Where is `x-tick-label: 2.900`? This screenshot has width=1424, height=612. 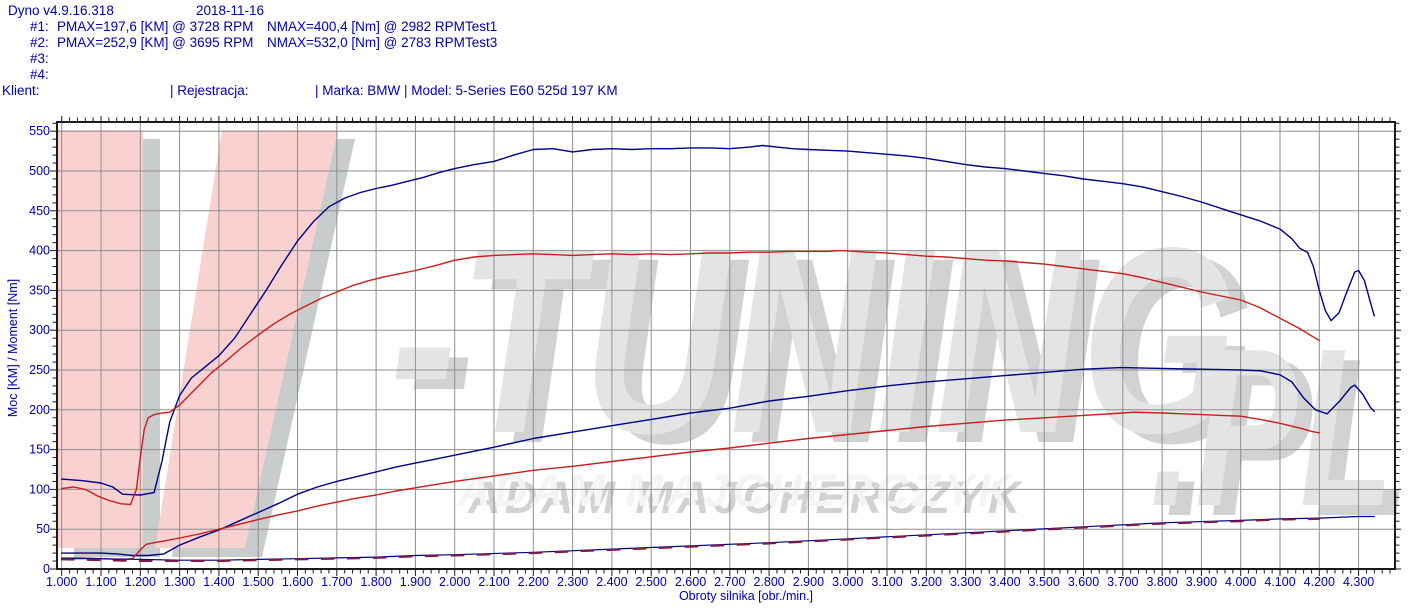
x-tick-label: 2.900 is located at coordinates (808, 582).